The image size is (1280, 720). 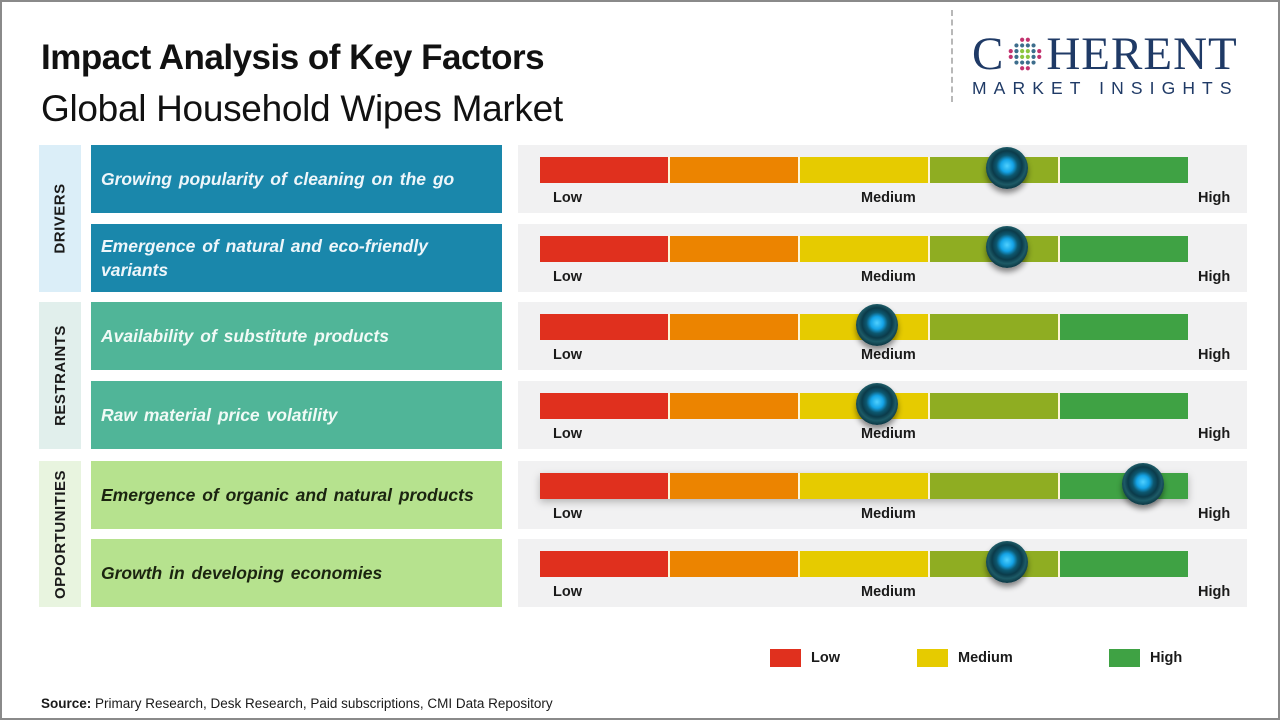 I want to click on legend-label-low: Low, so click(x=825, y=658).